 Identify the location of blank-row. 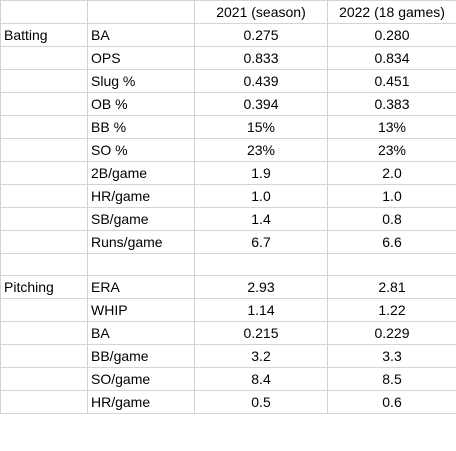
(228, 264).